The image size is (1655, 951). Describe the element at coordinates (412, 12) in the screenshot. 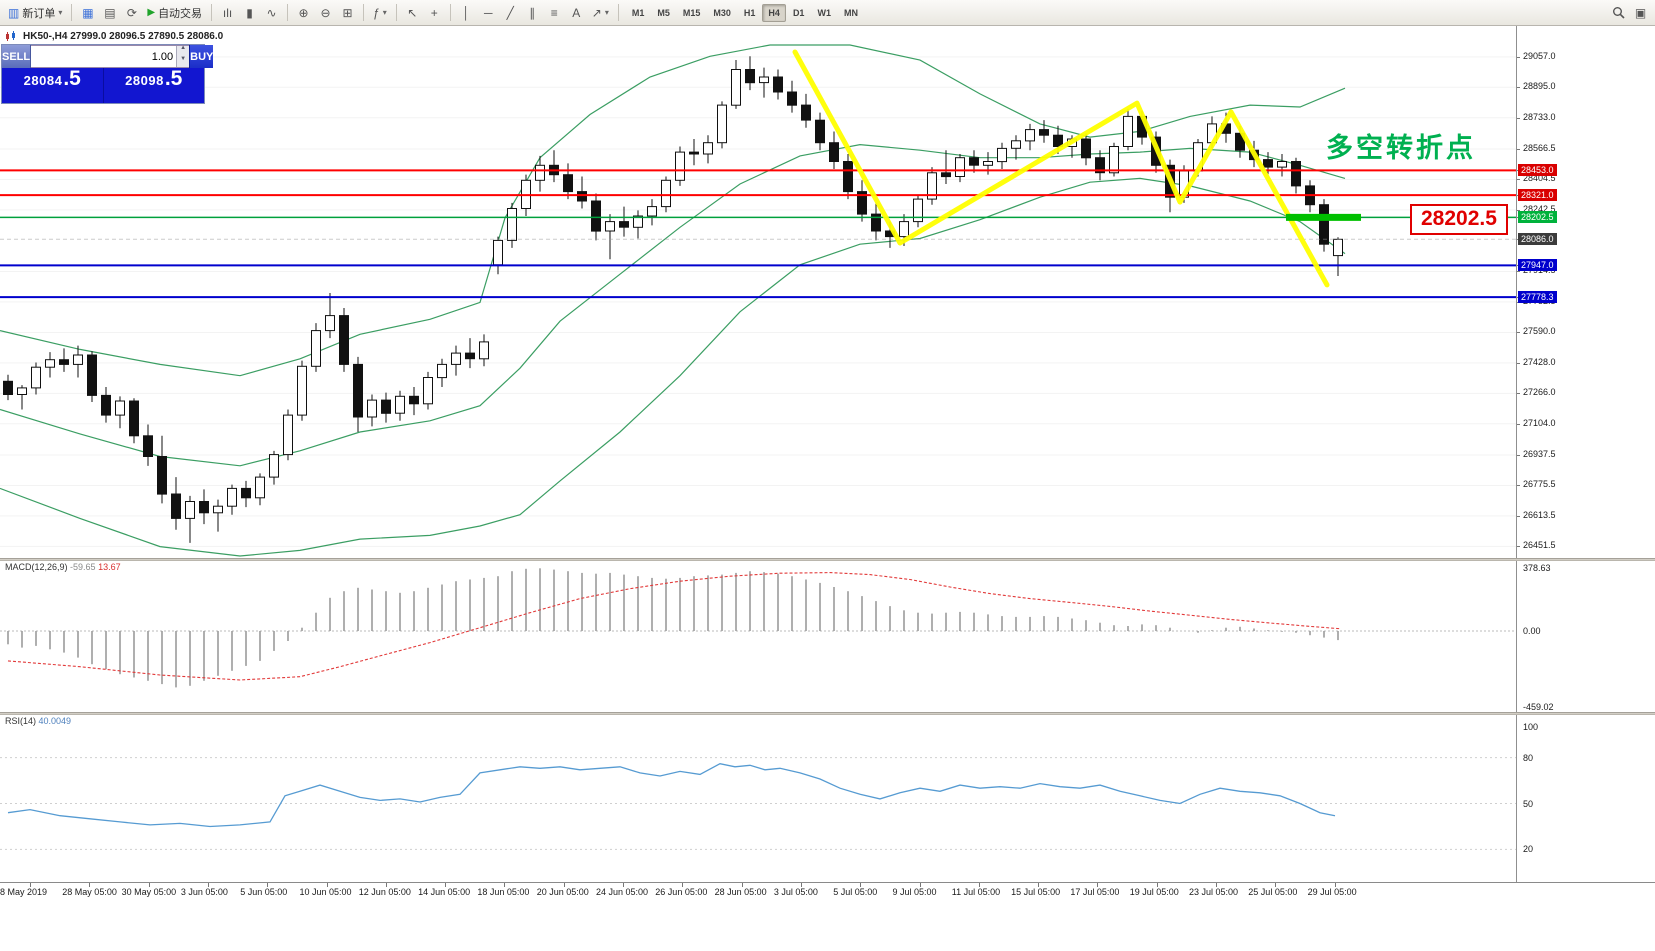

I see `cursor-button: ↖` at that location.